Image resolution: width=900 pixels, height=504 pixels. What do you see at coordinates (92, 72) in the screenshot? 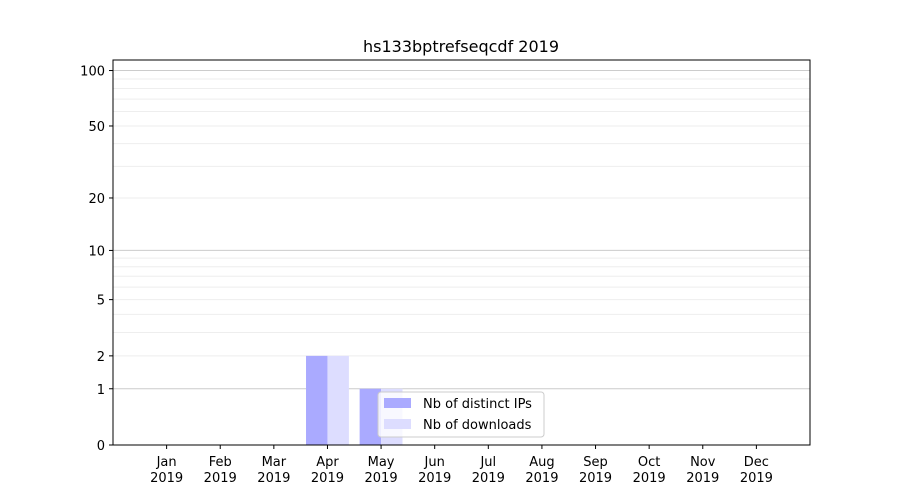
I see `y-tick-label: 100` at bounding box center [92, 72].